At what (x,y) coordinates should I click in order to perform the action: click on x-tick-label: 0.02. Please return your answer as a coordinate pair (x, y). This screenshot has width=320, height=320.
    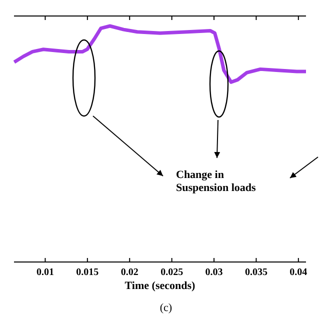
    Looking at the image, I should click on (129, 272).